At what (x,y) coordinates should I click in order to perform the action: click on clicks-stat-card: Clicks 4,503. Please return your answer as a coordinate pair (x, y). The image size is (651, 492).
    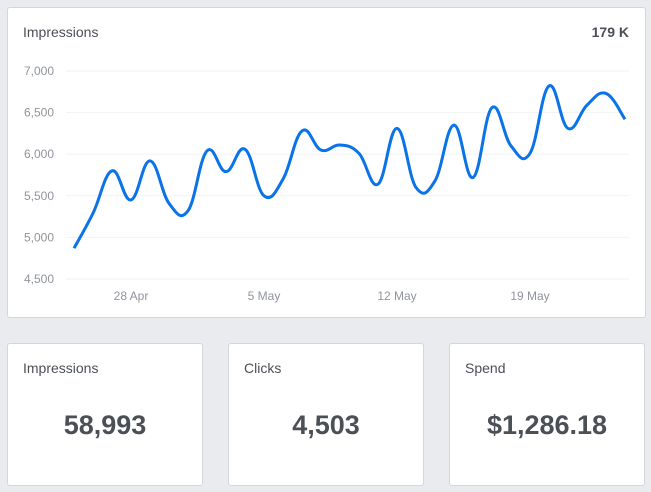
    Looking at the image, I should click on (326, 414).